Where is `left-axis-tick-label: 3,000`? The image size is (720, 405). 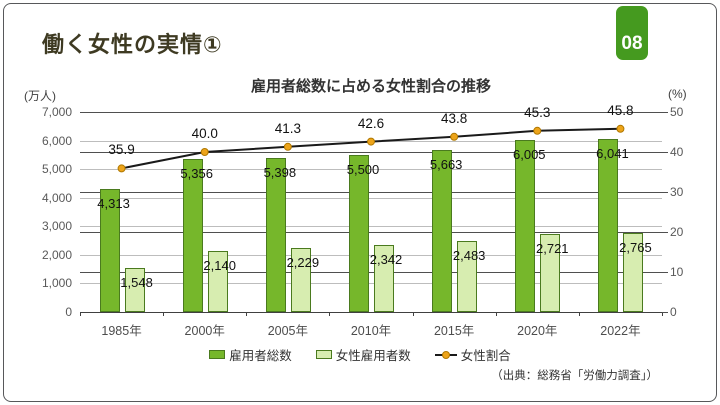 left-axis-tick-label: 3,000 is located at coordinates (56, 226).